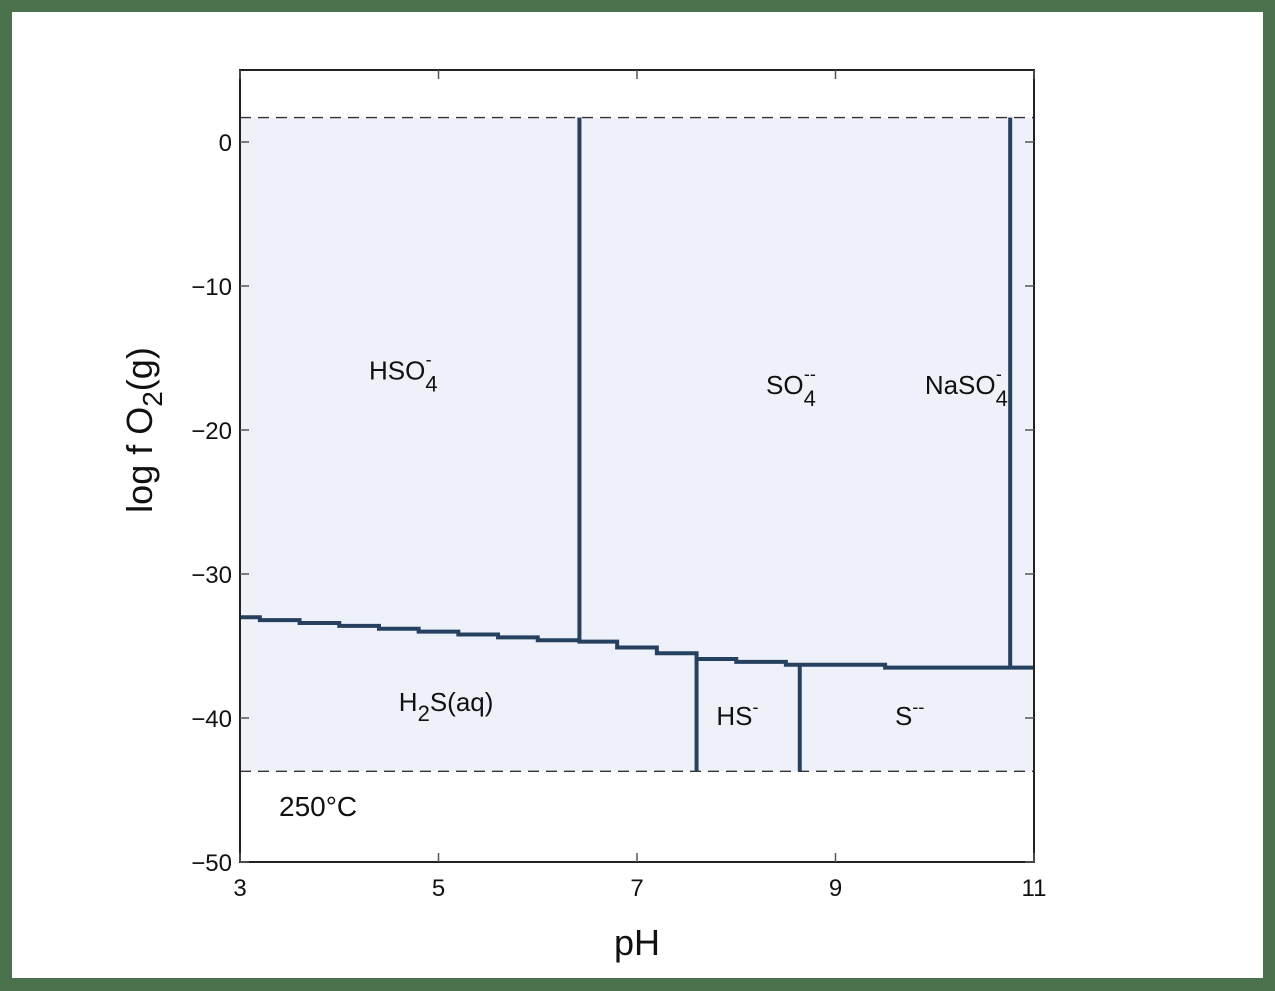 Image resolution: width=1275 pixels, height=991 pixels. I want to click on x-axis-title: pH, so click(637, 942).